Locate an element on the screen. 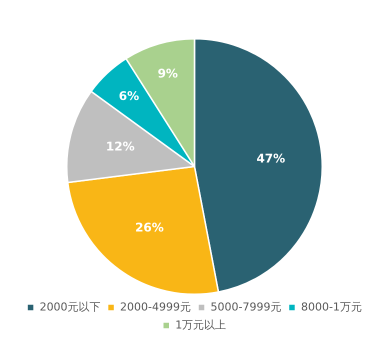  data-label: 6% is located at coordinates (129, 95).